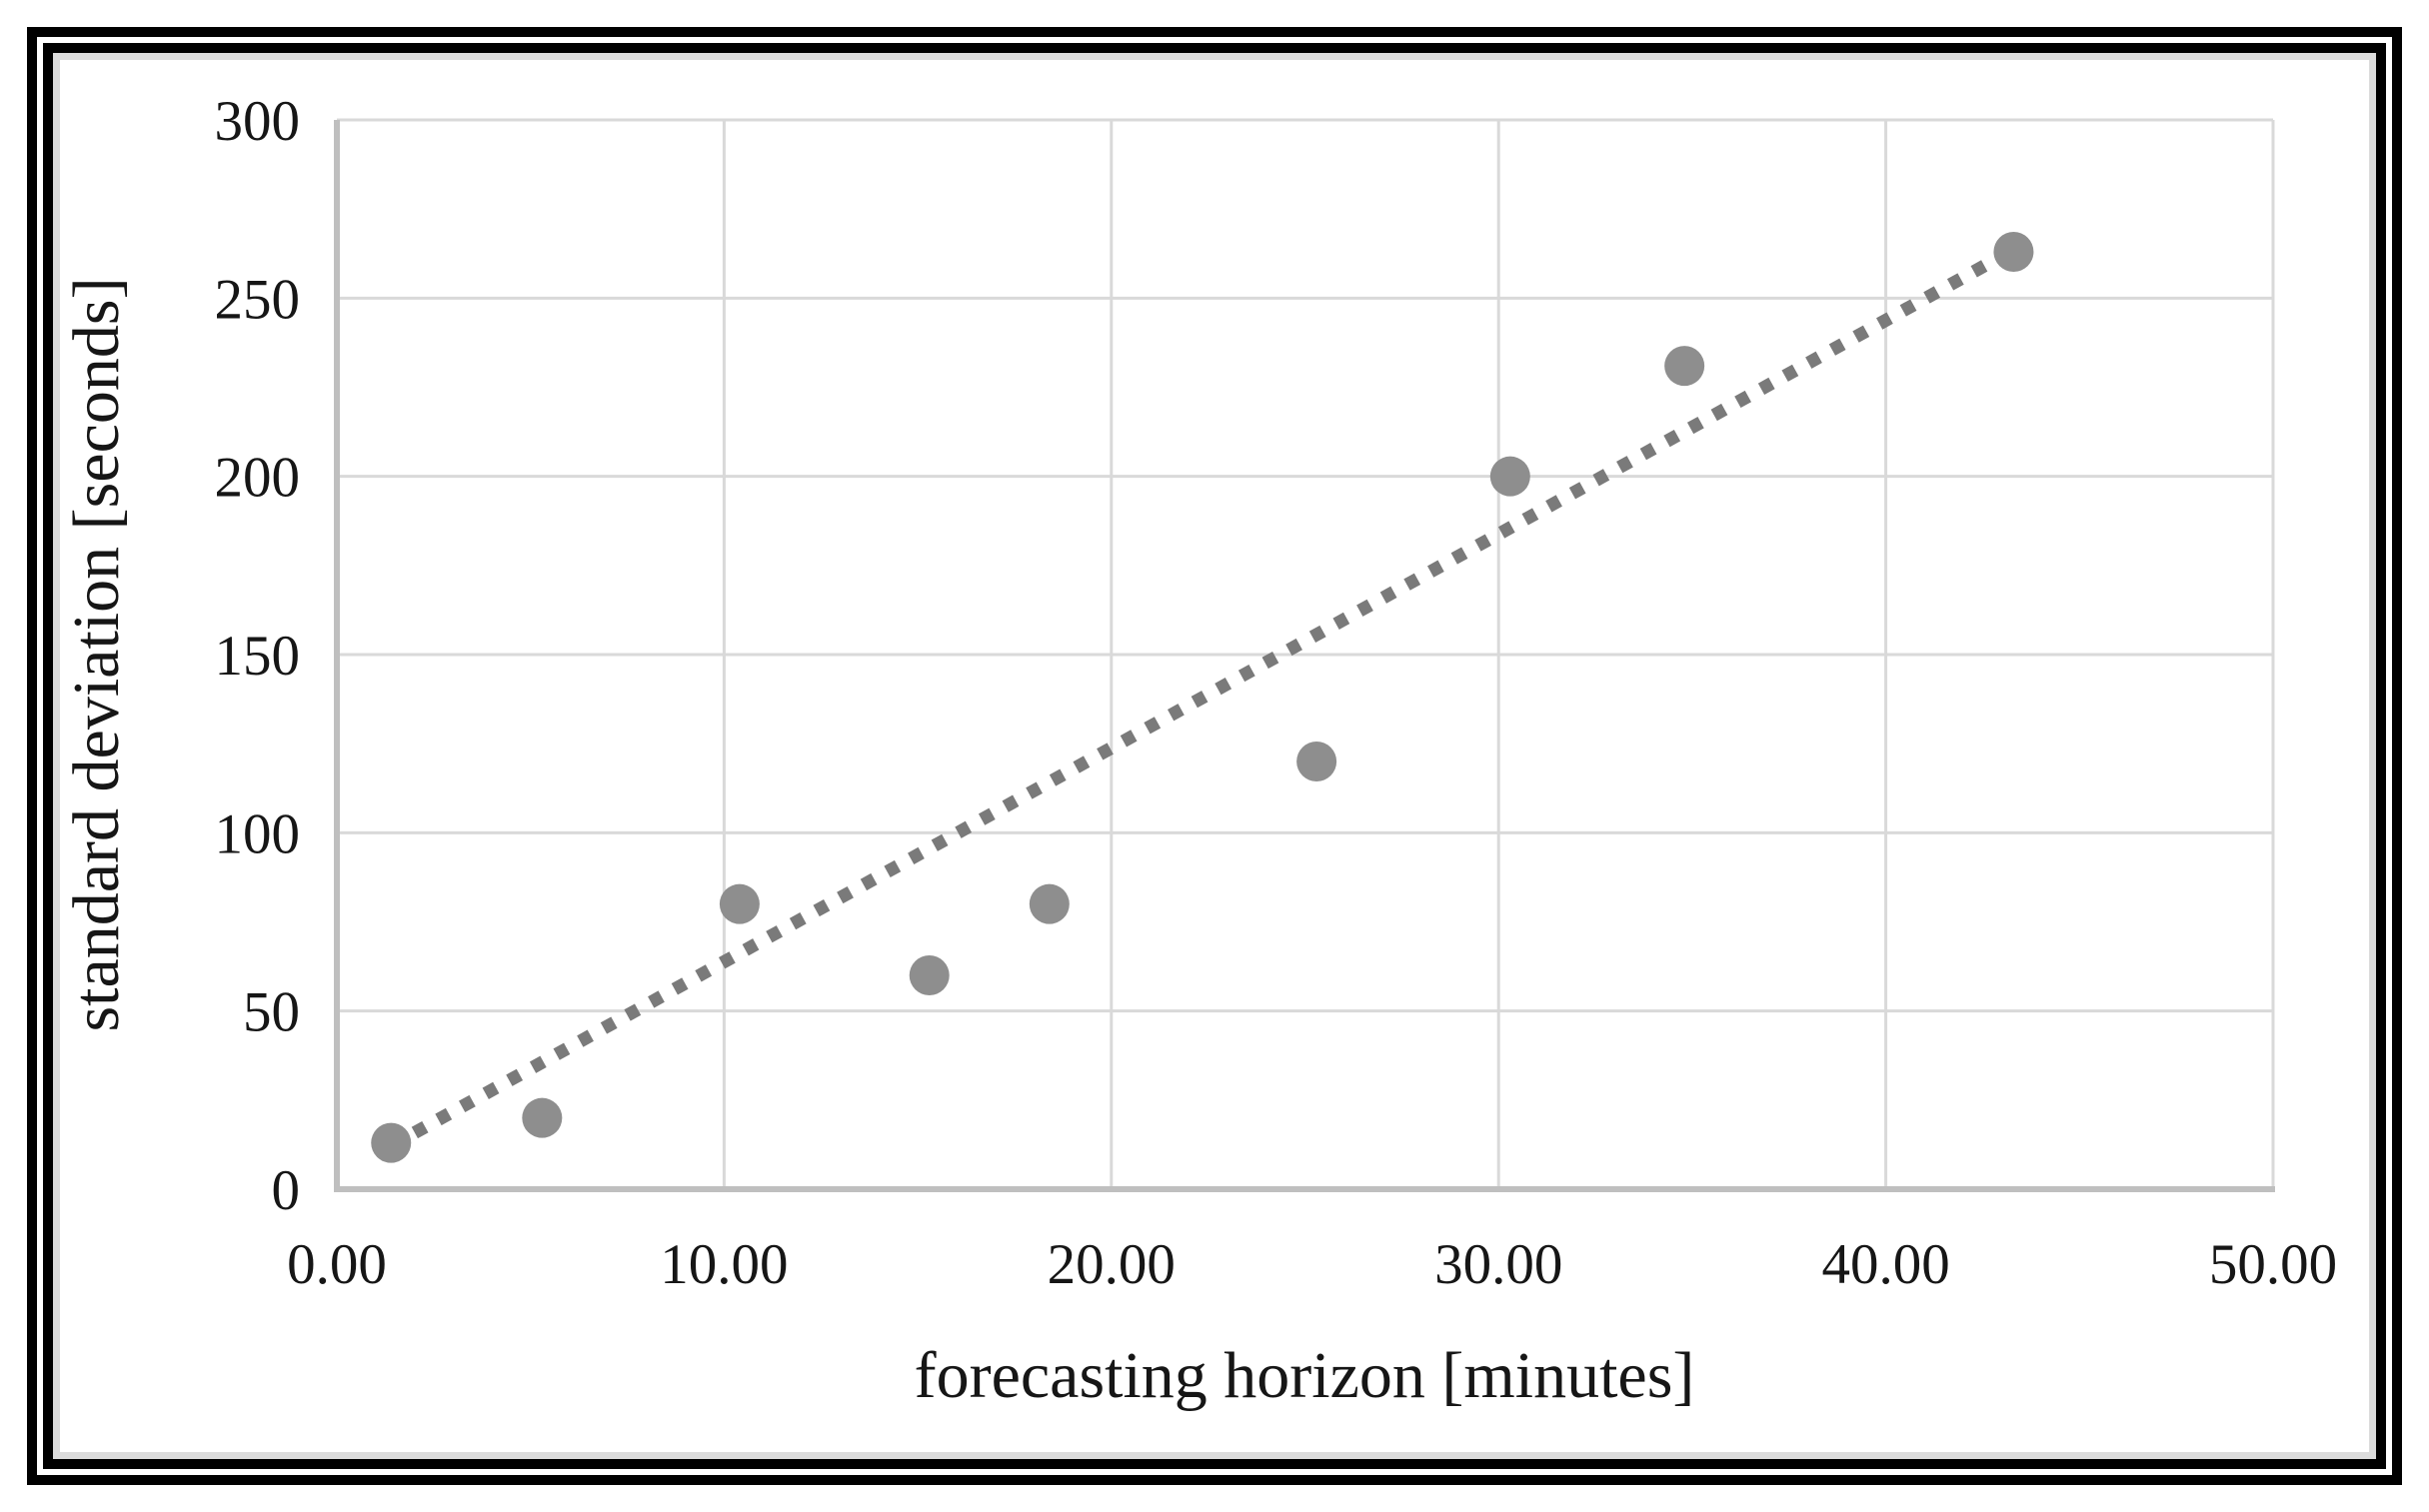 This screenshot has width=2429, height=1512. Describe the element at coordinates (337, 1264) in the screenshot. I see `x-tick-label: 0.00` at that location.